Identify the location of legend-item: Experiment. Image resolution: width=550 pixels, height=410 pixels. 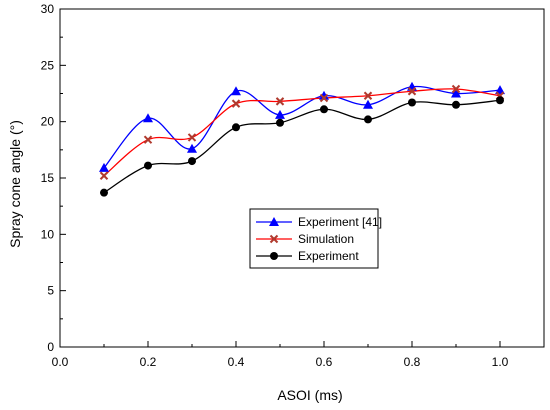
(307, 256).